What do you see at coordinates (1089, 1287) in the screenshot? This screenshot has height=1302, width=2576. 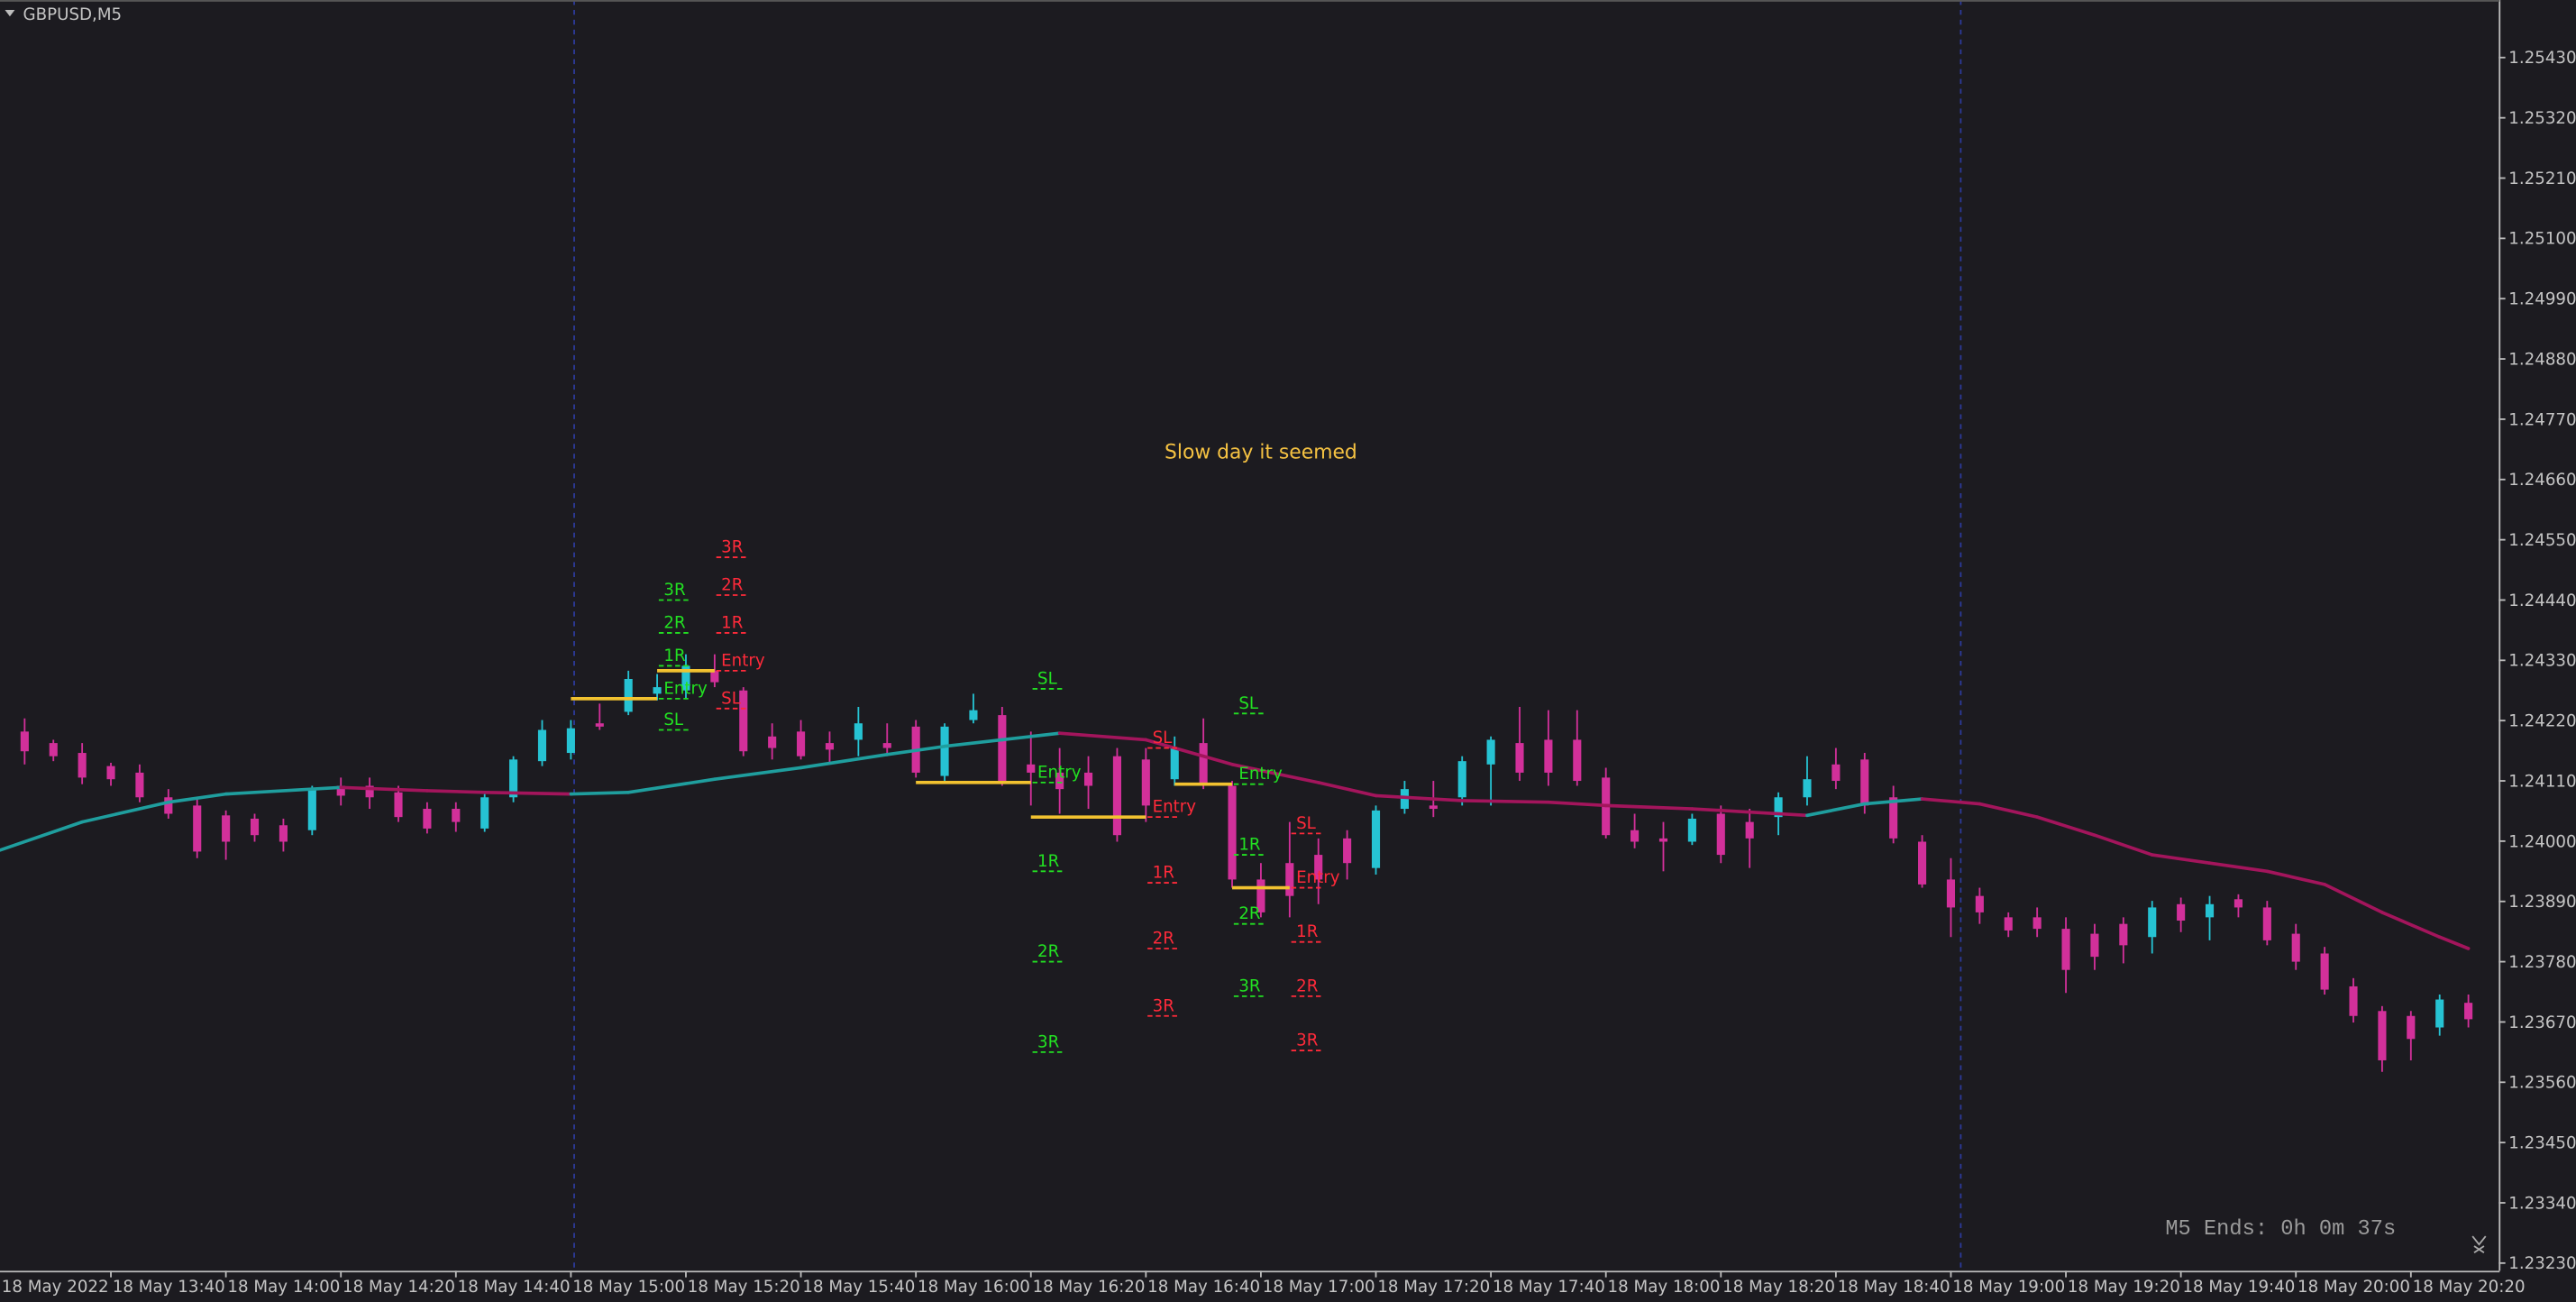 I see `x-tick-label: 18 May 16:20` at bounding box center [1089, 1287].